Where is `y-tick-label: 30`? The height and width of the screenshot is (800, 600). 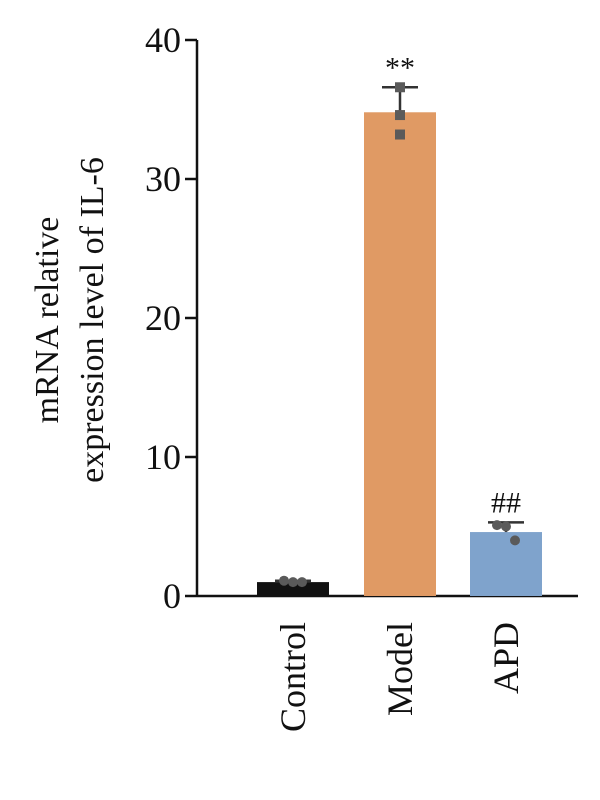
y-tick-label: 30 is located at coordinates (163, 179).